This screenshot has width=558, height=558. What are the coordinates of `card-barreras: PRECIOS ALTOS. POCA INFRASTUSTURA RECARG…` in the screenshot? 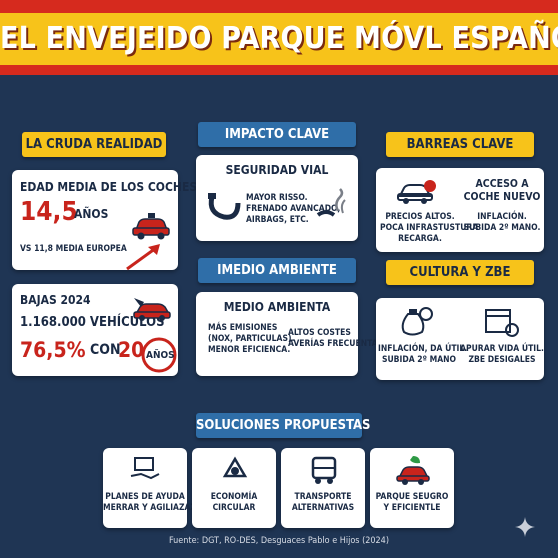 It's located at (460, 210).